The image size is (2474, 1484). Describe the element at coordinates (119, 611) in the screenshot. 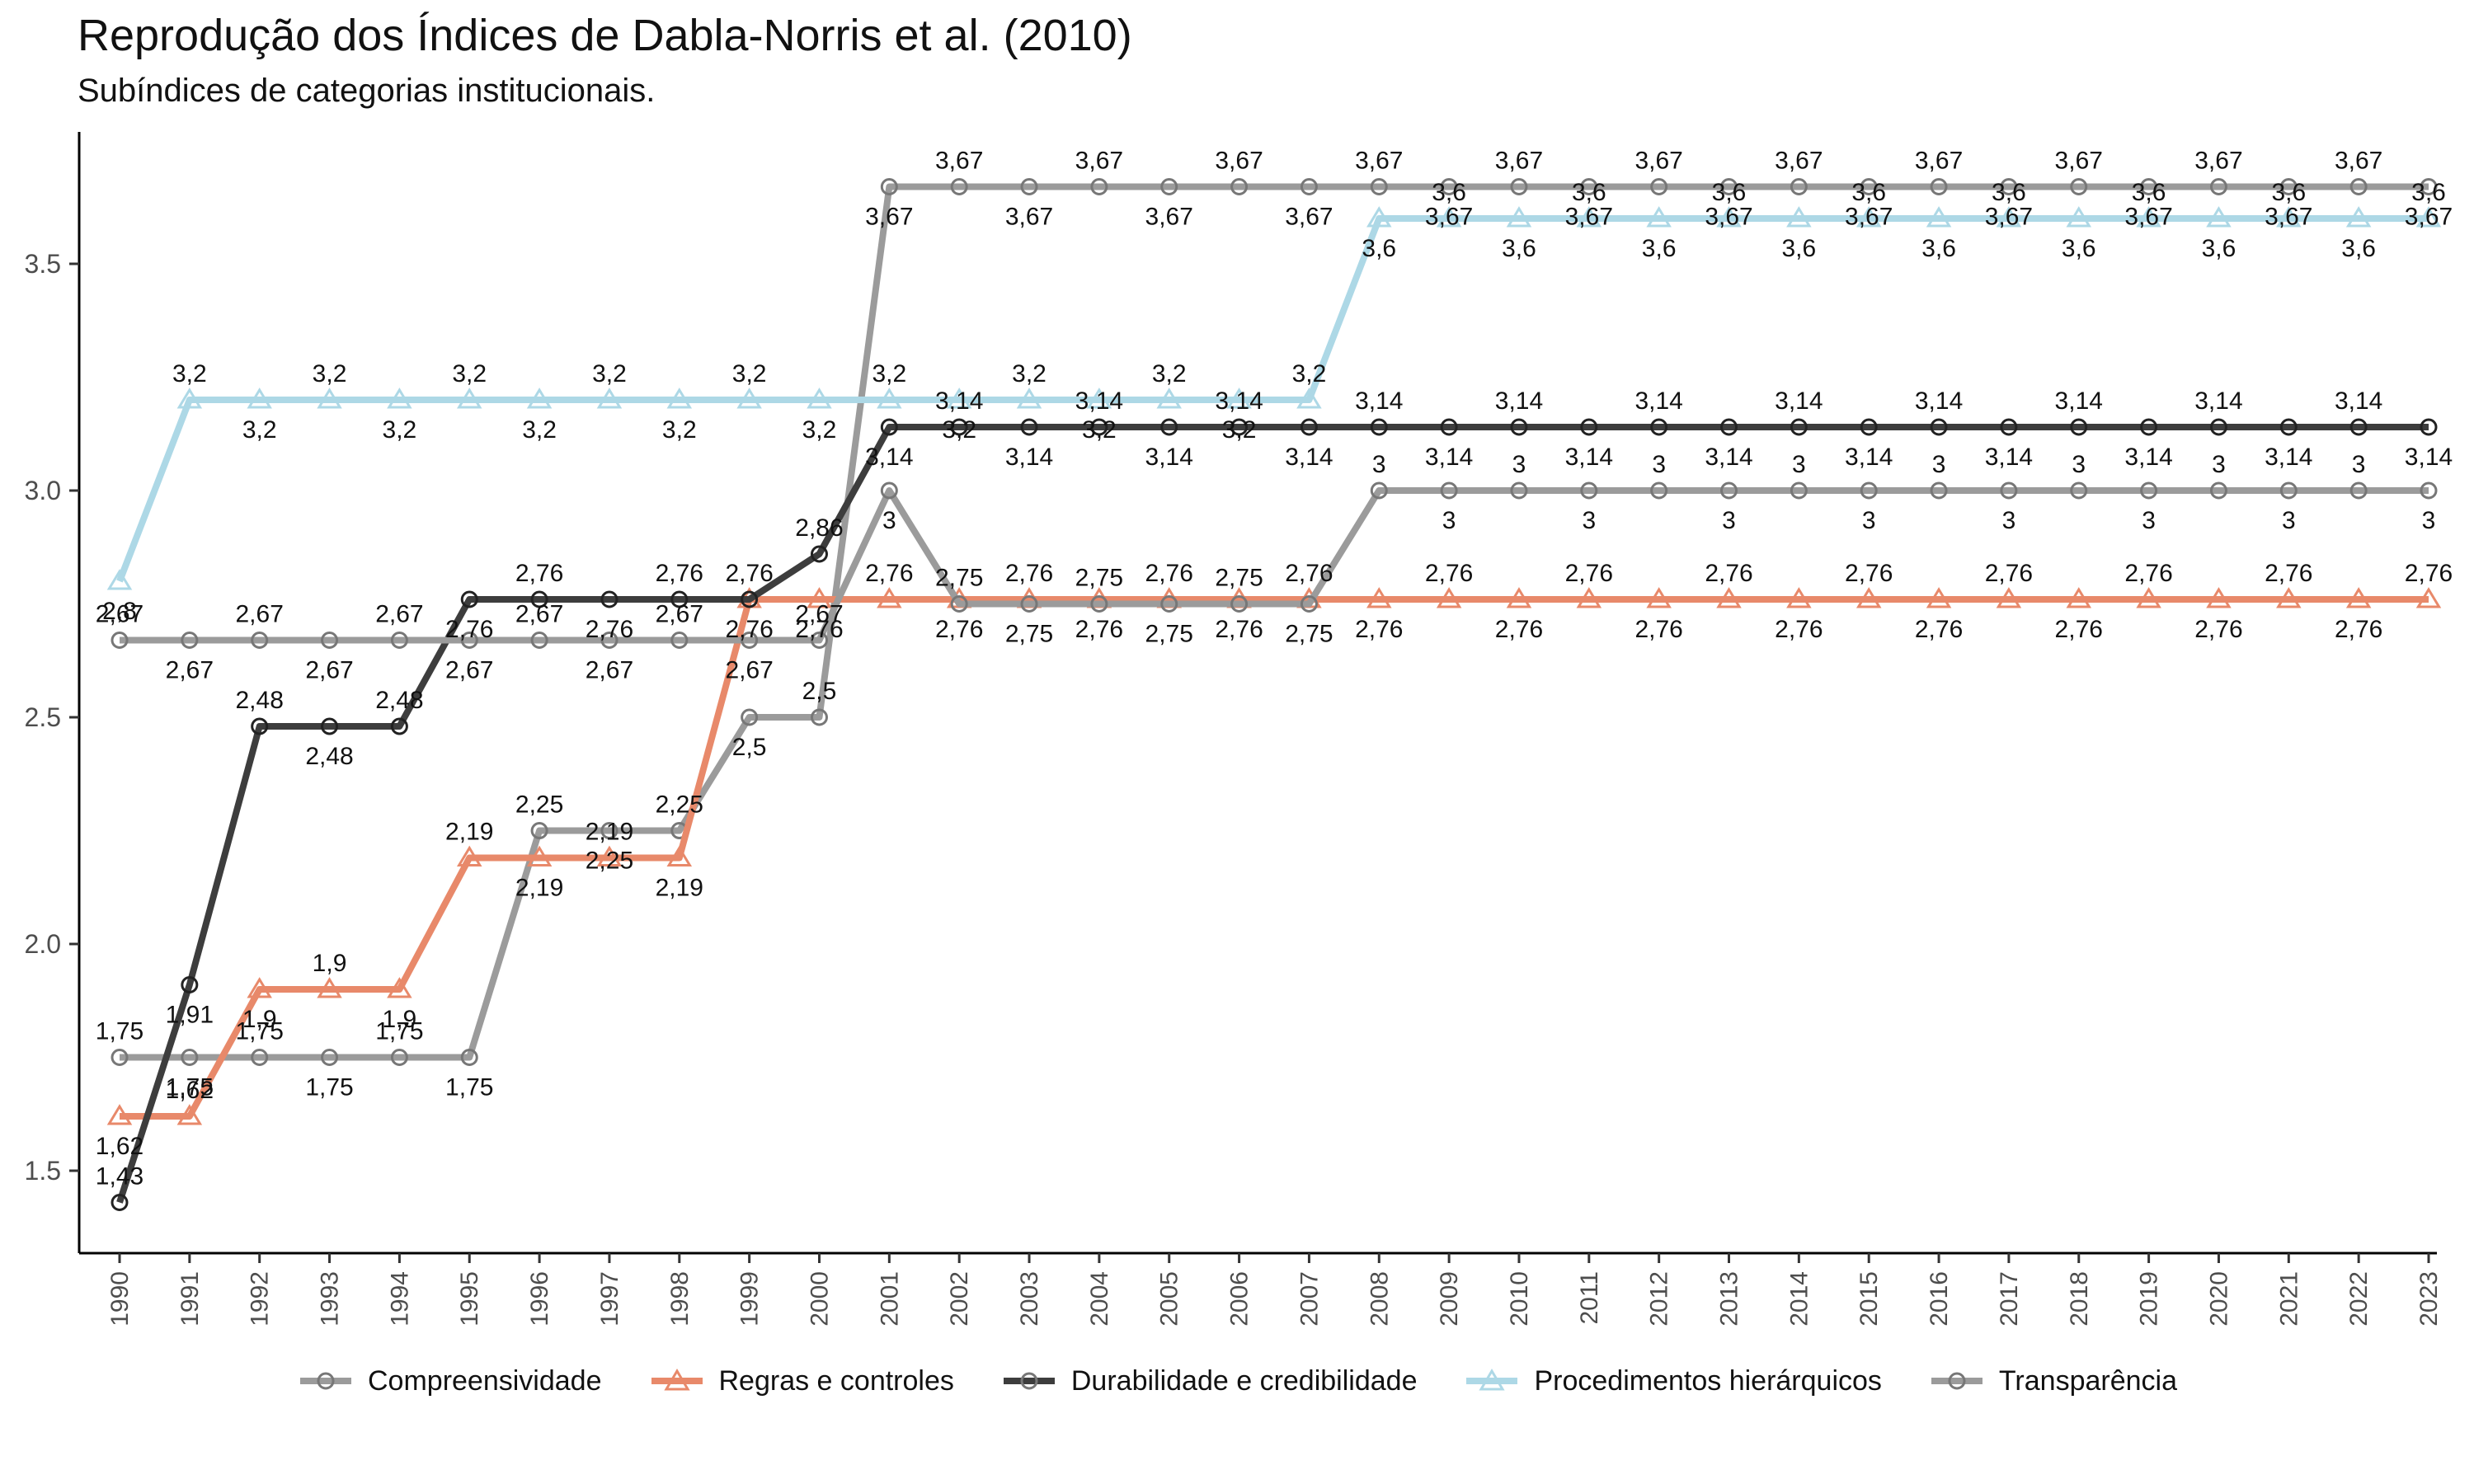

I see `data-label: 2,8` at that location.